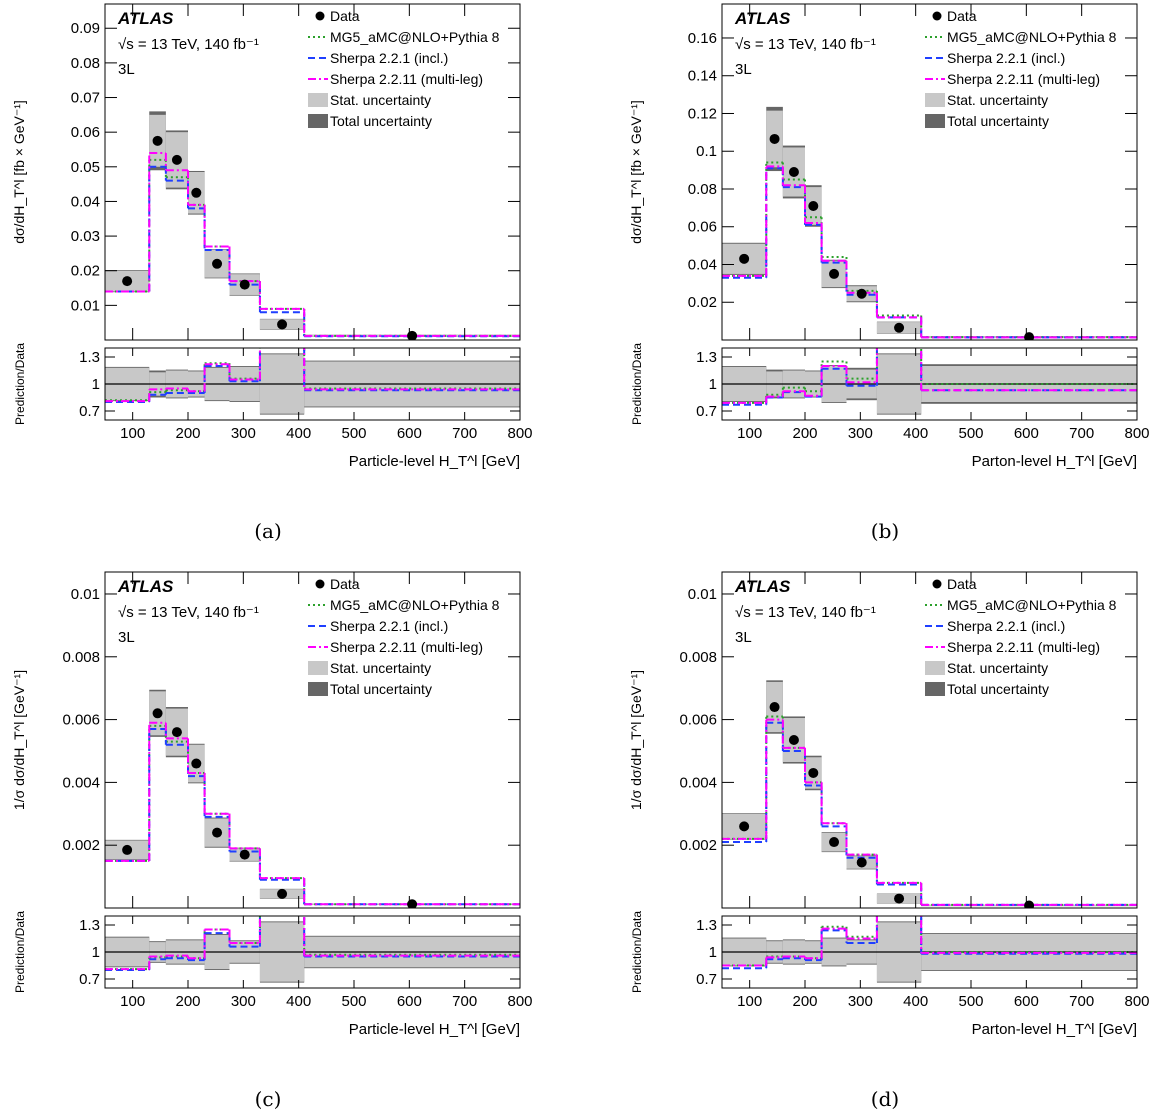 This screenshot has width=1156, height=1120. What do you see at coordinates (85, 167) in the screenshot?
I see `y-tick-label: 0.05` at bounding box center [85, 167].